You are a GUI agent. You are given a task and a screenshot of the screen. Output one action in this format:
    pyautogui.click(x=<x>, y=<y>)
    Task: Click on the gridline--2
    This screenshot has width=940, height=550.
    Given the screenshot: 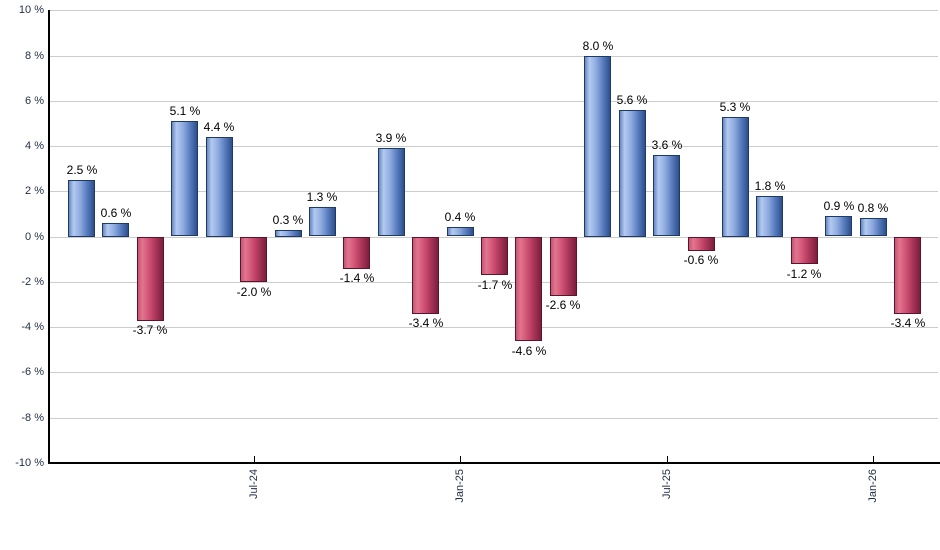 What is the action you would take?
    pyautogui.click(x=493, y=282)
    